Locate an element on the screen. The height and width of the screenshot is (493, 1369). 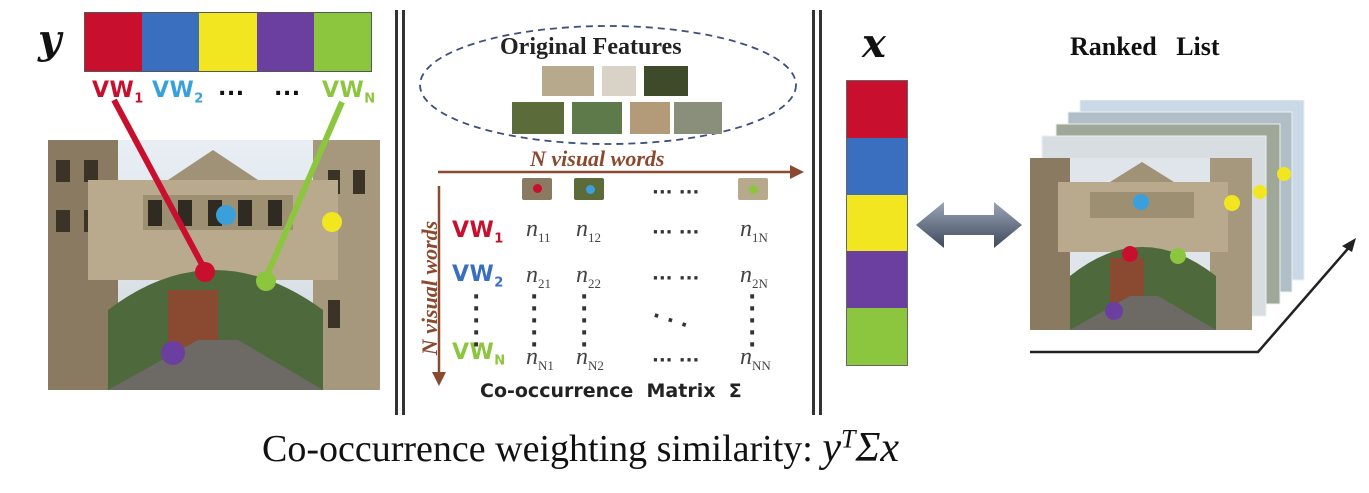
vdots-col2: · · · · · is located at coordinates (584, 321).